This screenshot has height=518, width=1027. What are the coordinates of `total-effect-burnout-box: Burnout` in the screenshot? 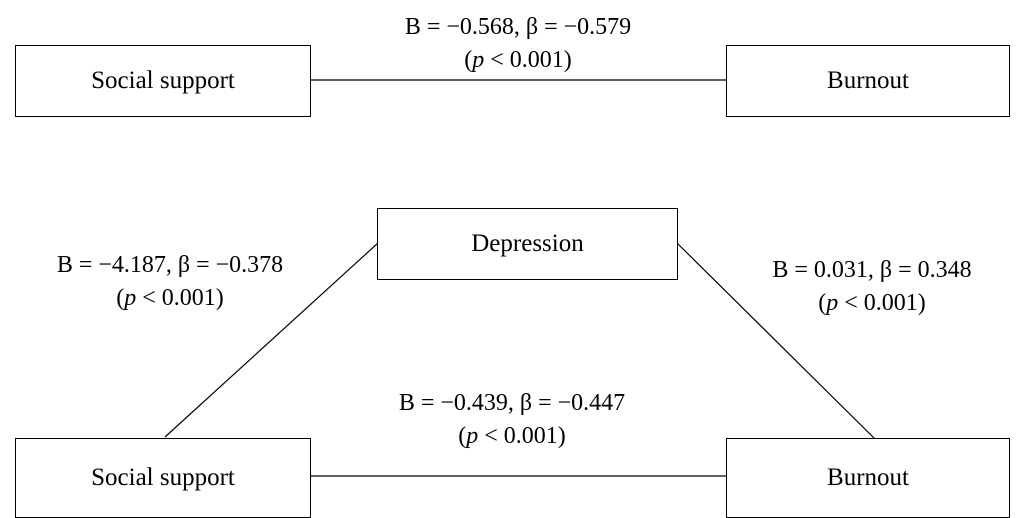 It's located at (868, 81).